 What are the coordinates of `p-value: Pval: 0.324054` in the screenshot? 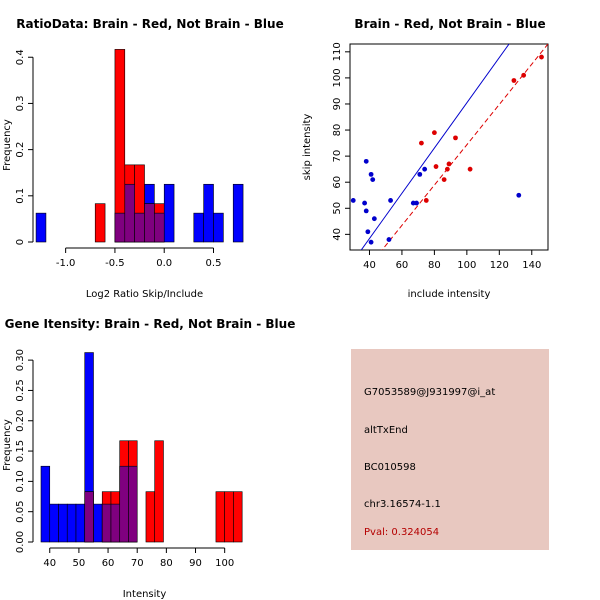 It's located at (402, 532).